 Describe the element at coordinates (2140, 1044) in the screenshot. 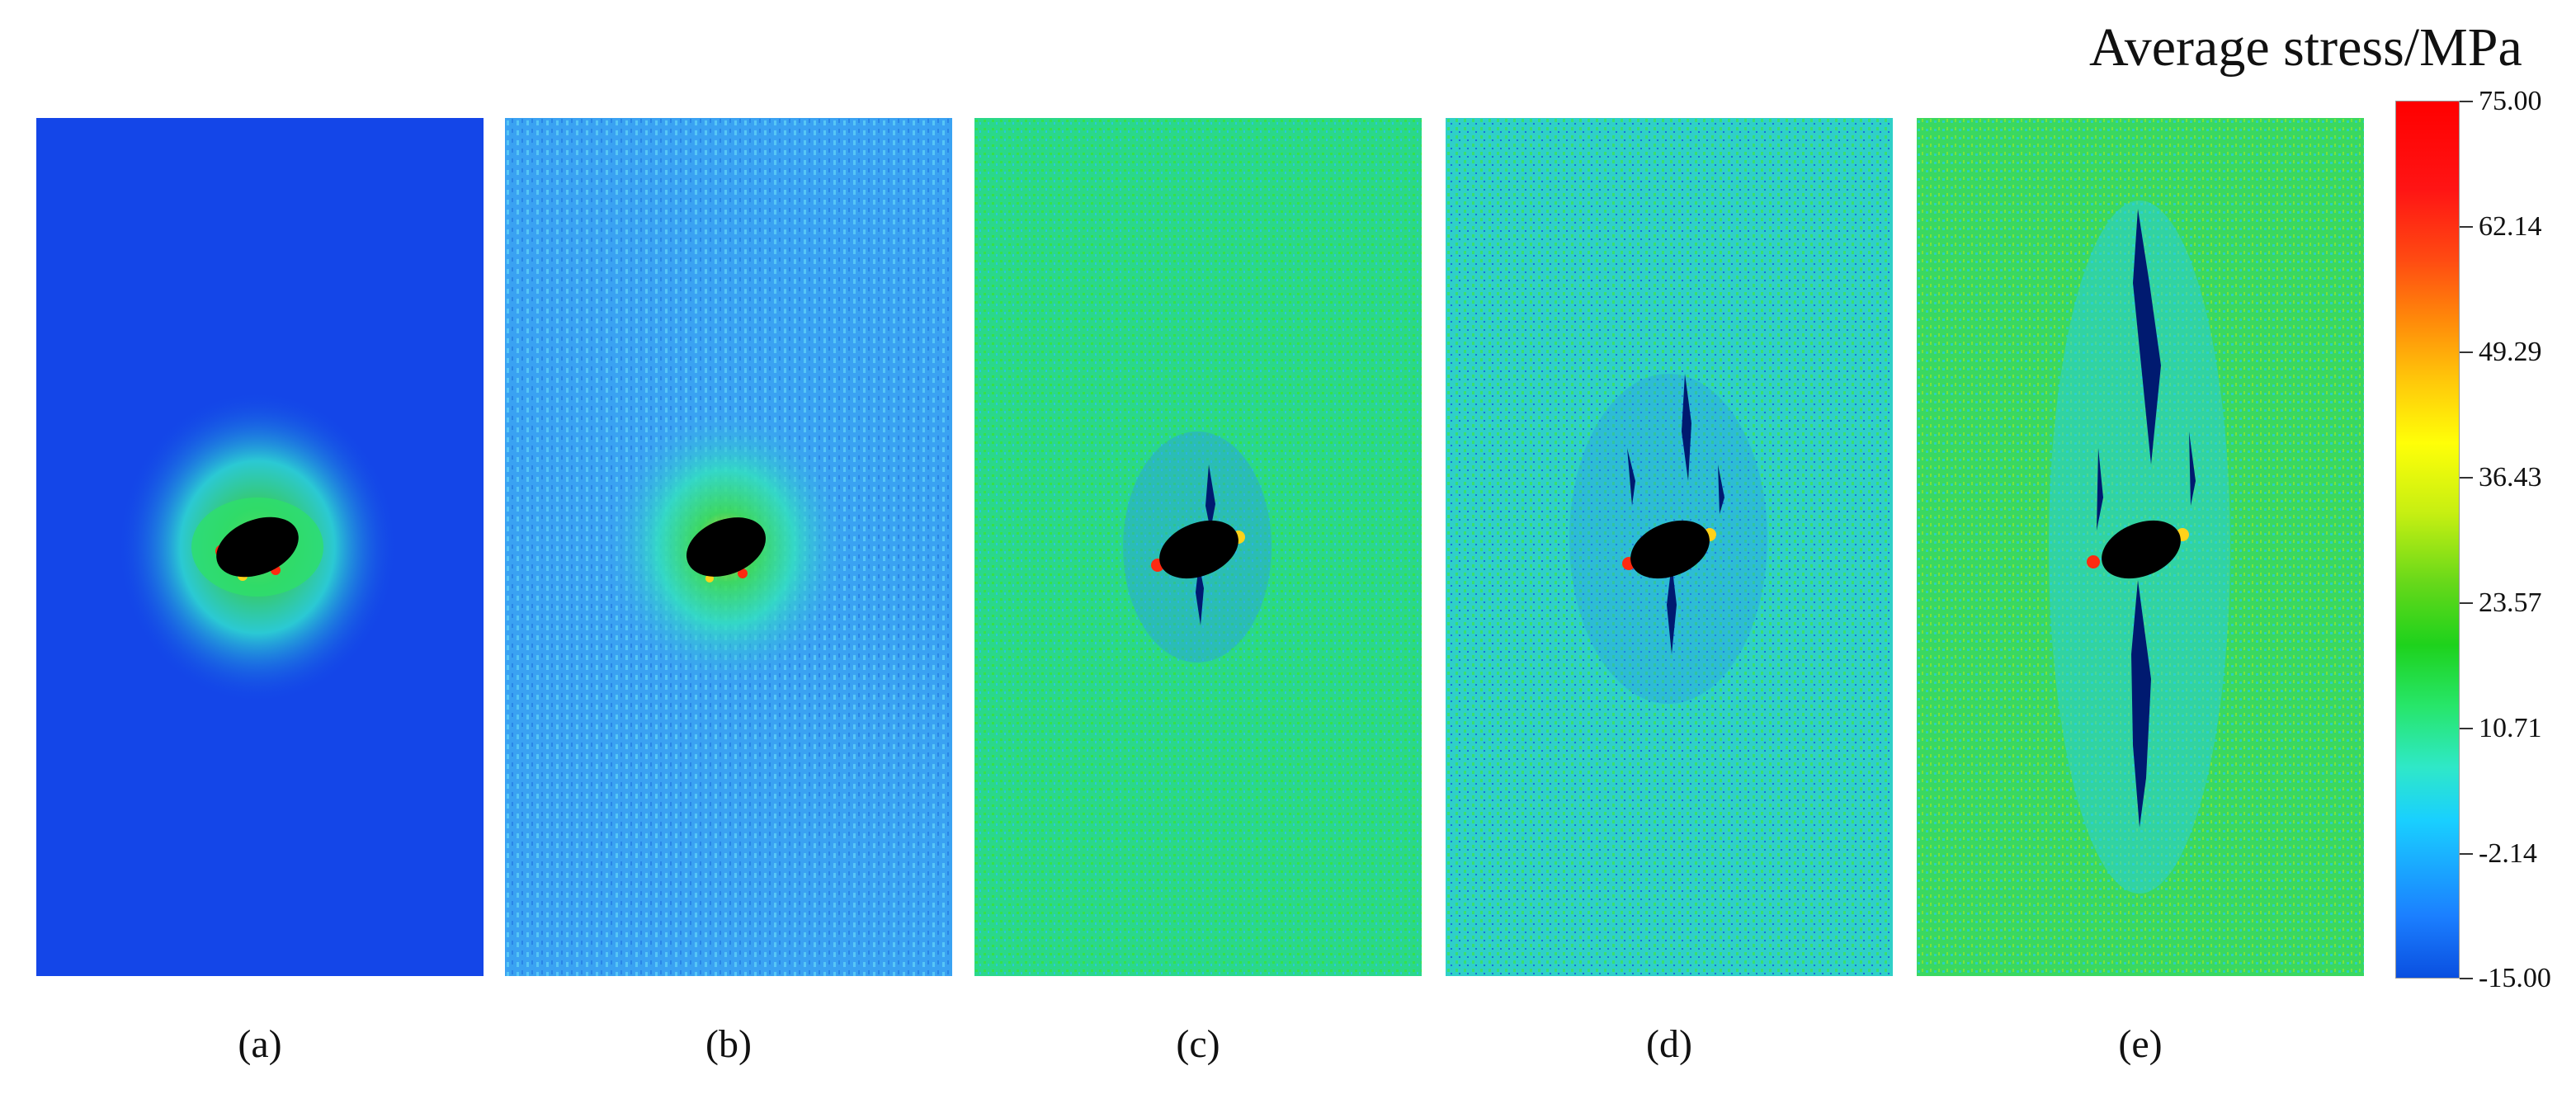

I see `panel-label-e: (e)` at that location.